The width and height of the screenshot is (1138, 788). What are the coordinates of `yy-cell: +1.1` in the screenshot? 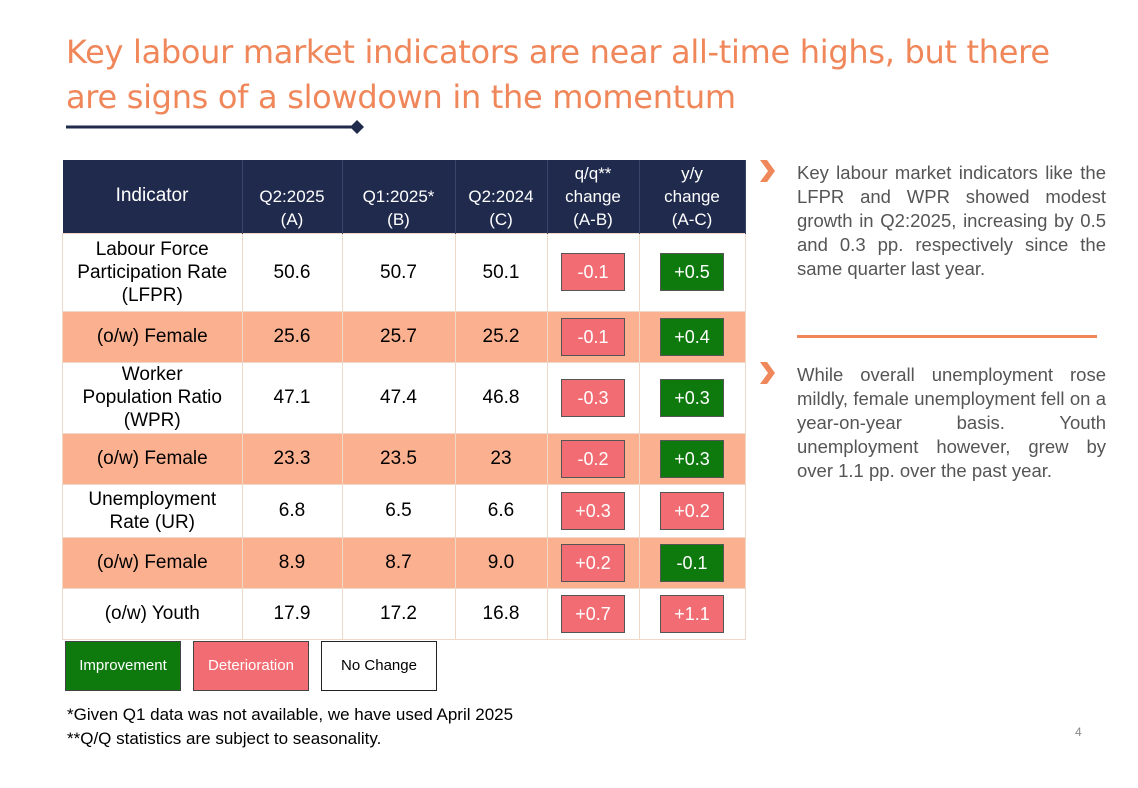 It's located at (692, 613).